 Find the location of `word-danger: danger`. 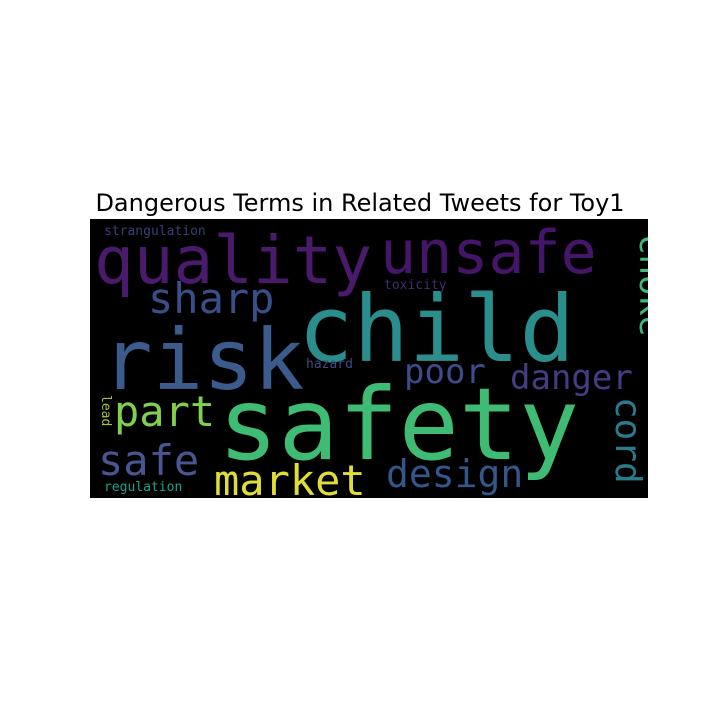

word-danger: danger is located at coordinates (571, 378).